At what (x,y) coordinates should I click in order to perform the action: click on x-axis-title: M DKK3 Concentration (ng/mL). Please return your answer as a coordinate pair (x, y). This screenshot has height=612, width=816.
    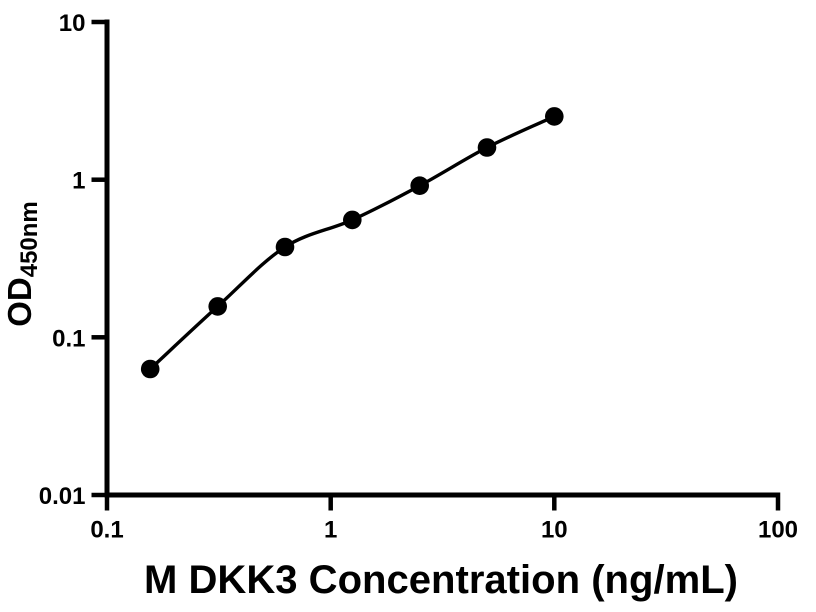
    Looking at the image, I should click on (441, 580).